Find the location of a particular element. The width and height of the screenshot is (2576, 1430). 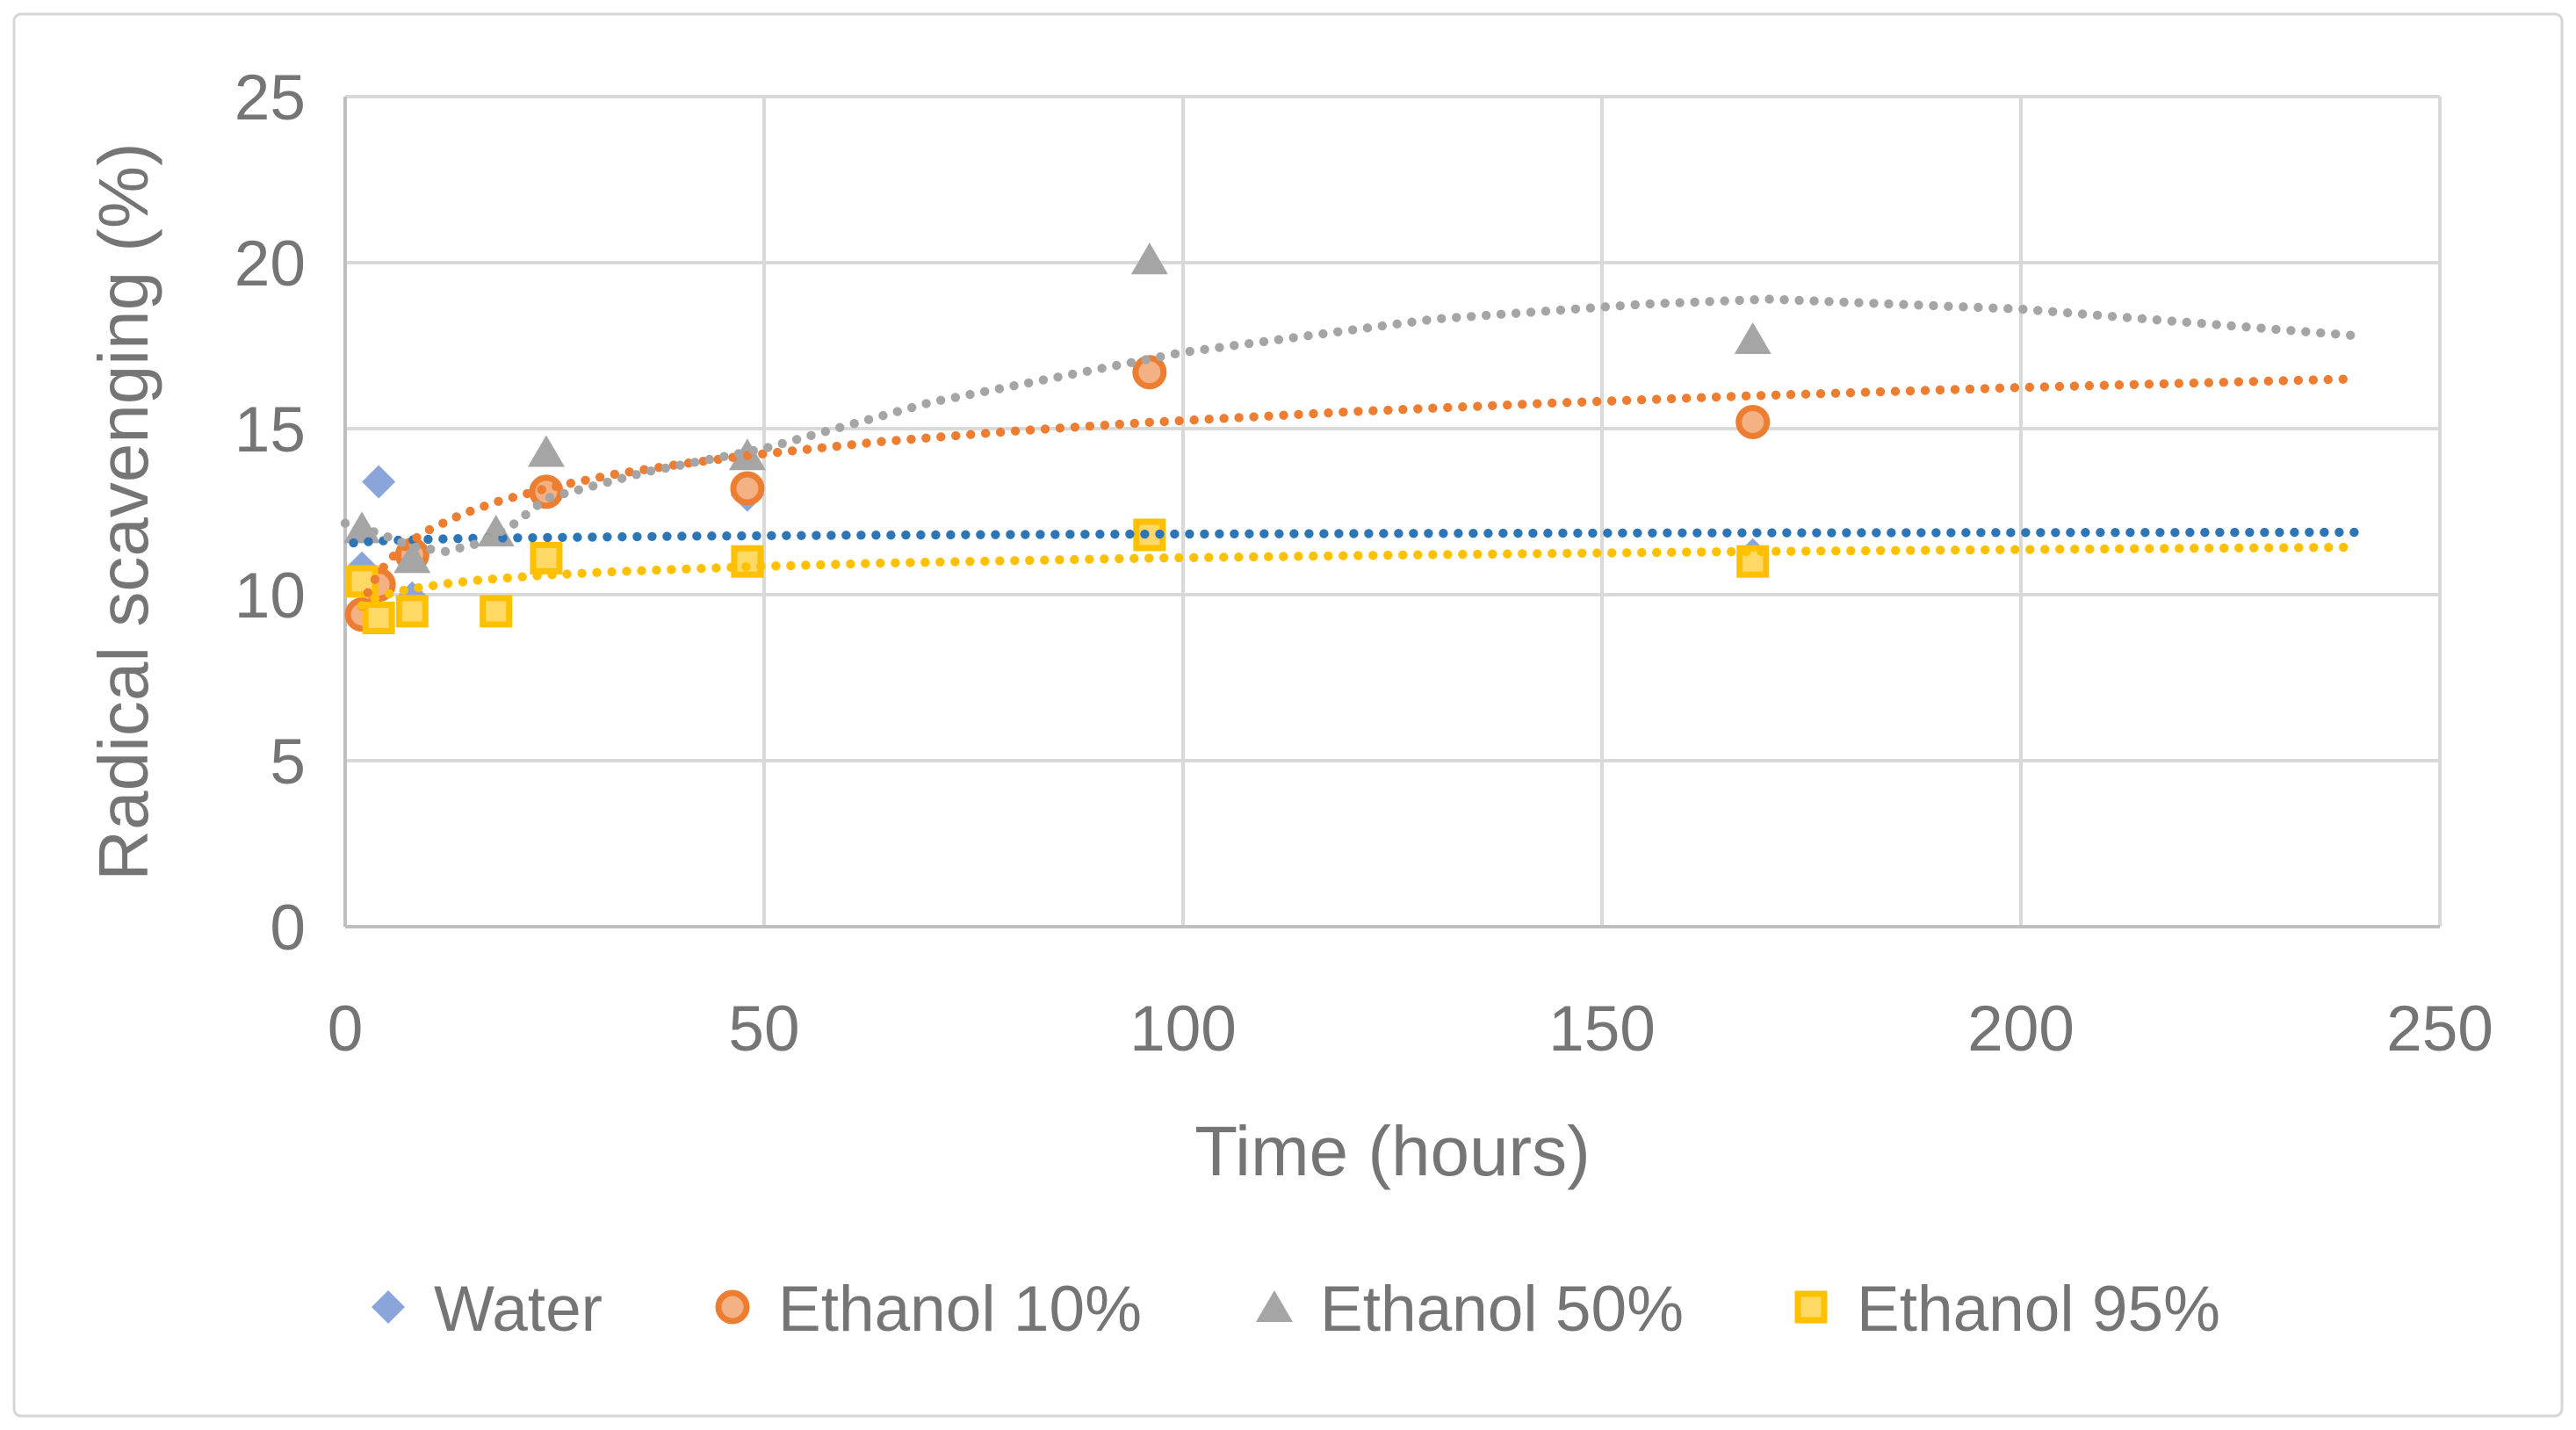

data-point-circle is located at coordinates (747, 489).